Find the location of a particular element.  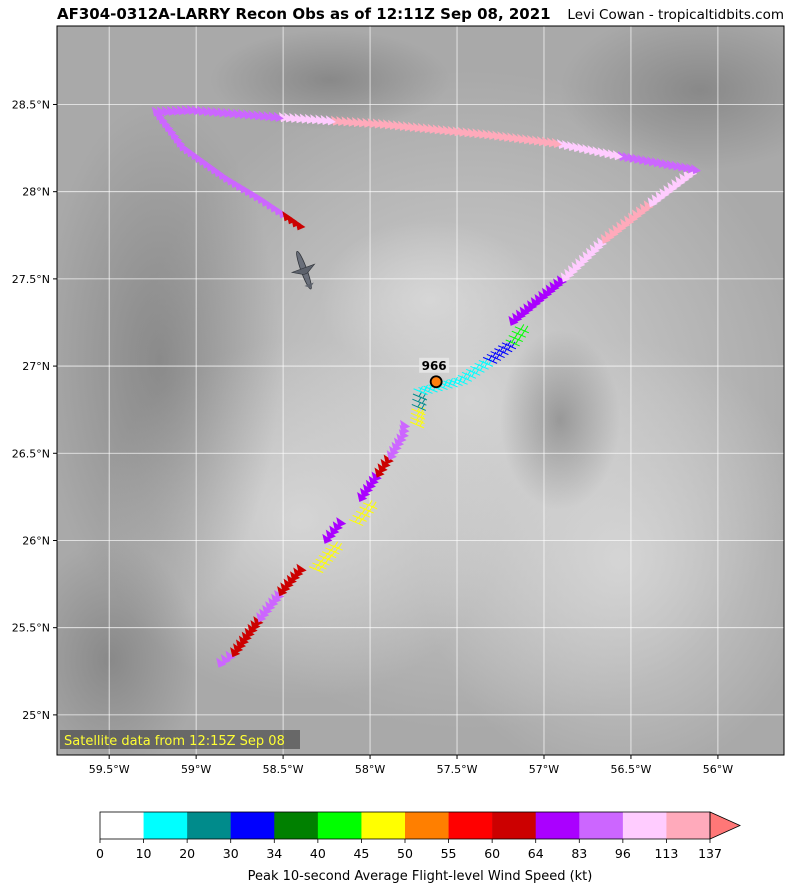

colorbar-tick-label: 50 is located at coordinates (405, 853).